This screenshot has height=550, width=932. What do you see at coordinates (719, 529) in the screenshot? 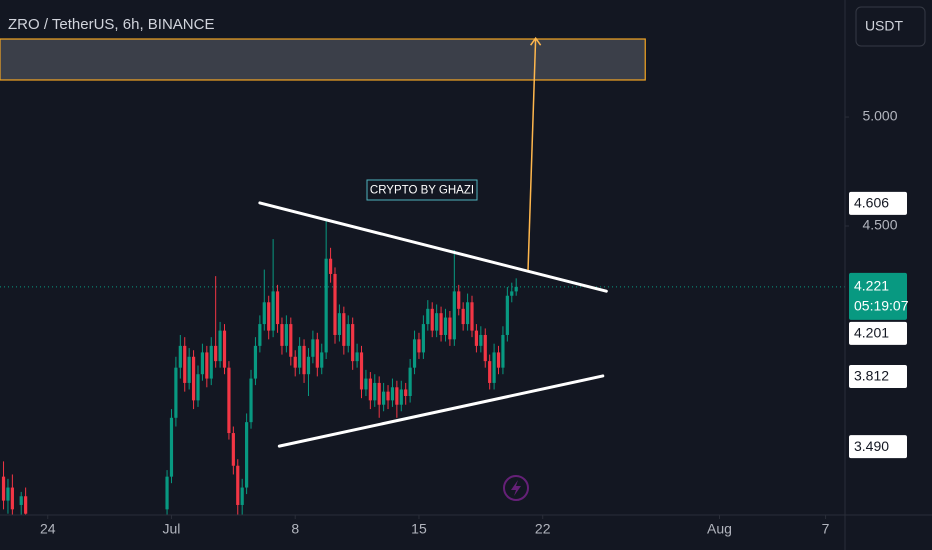
I see `x-tick-label: Aug` at bounding box center [719, 529].